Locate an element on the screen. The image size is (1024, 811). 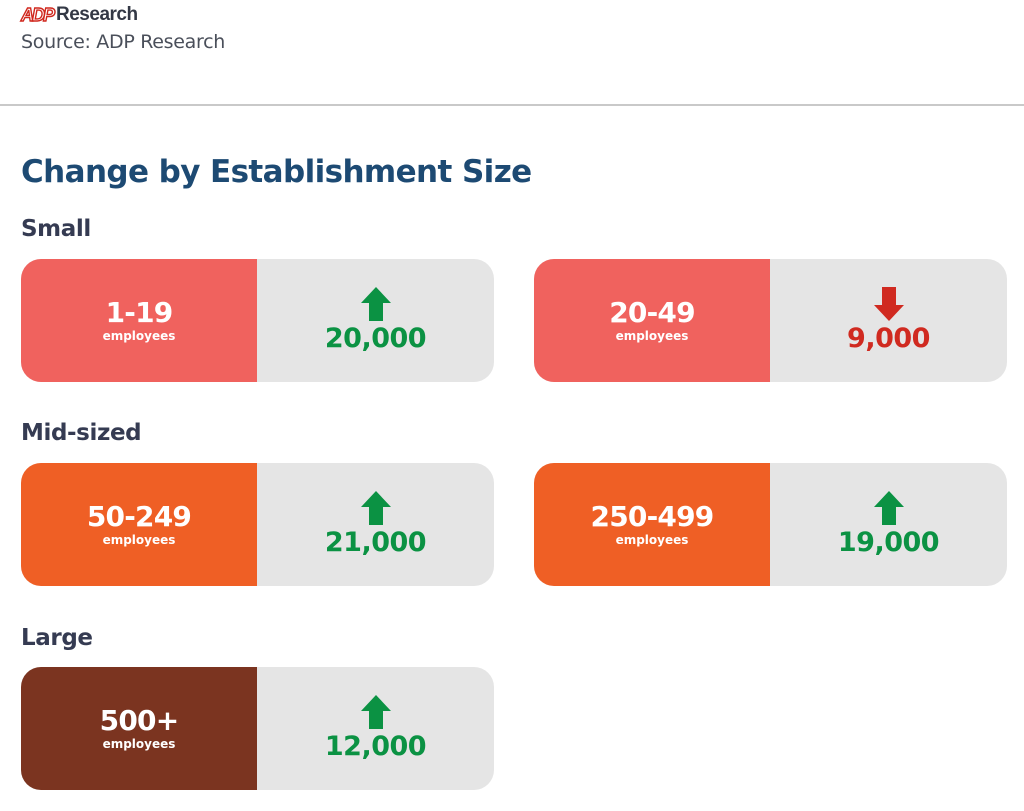
source-text: Source: ADP Research is located at coordinates (123, 42).